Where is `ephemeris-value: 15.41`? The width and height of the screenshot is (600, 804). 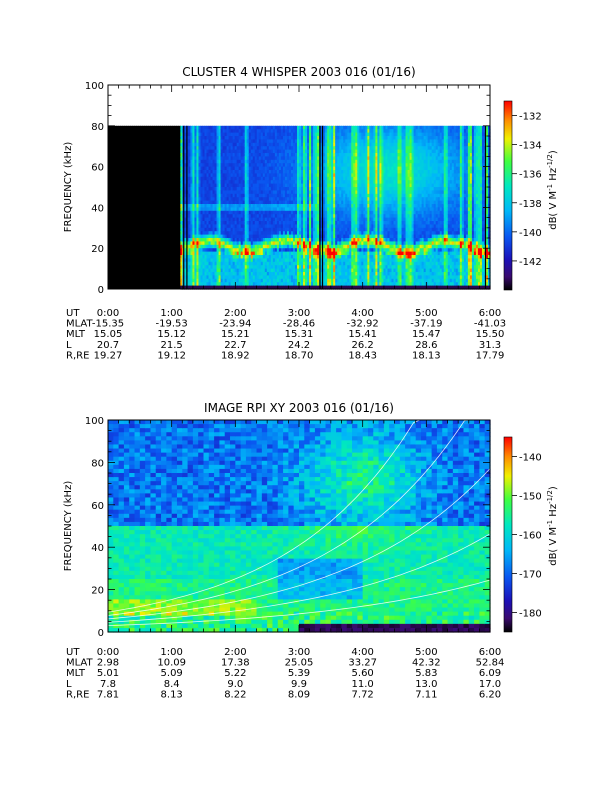
ephemeris-value: 15.41 is located at coordinates (362, 334).